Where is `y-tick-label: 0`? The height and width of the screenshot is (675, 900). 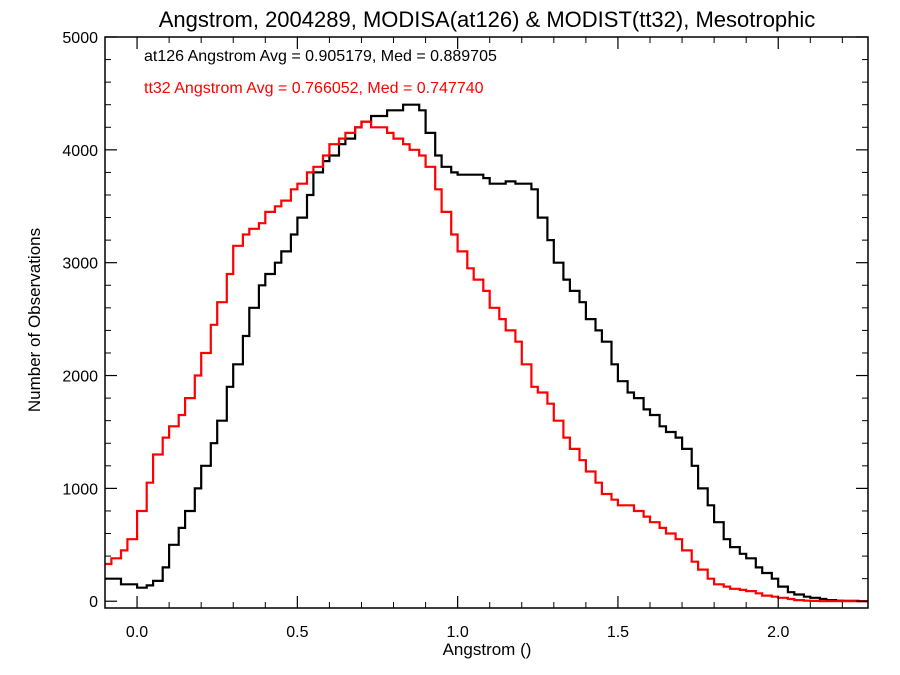 y-tick-label: 0 is located at coordinates (93, 602).